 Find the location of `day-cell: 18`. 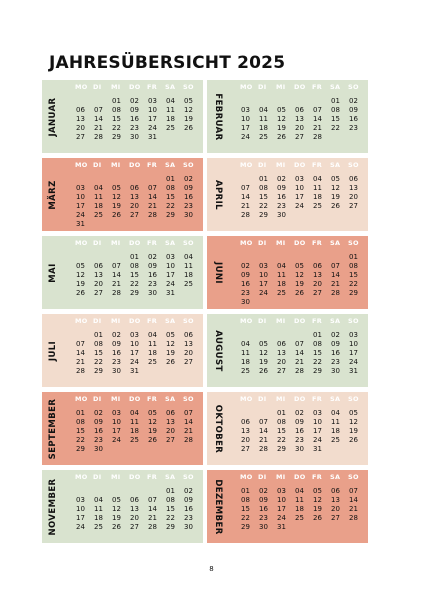

day-cell: 18 is located at coordinates (335, 431).